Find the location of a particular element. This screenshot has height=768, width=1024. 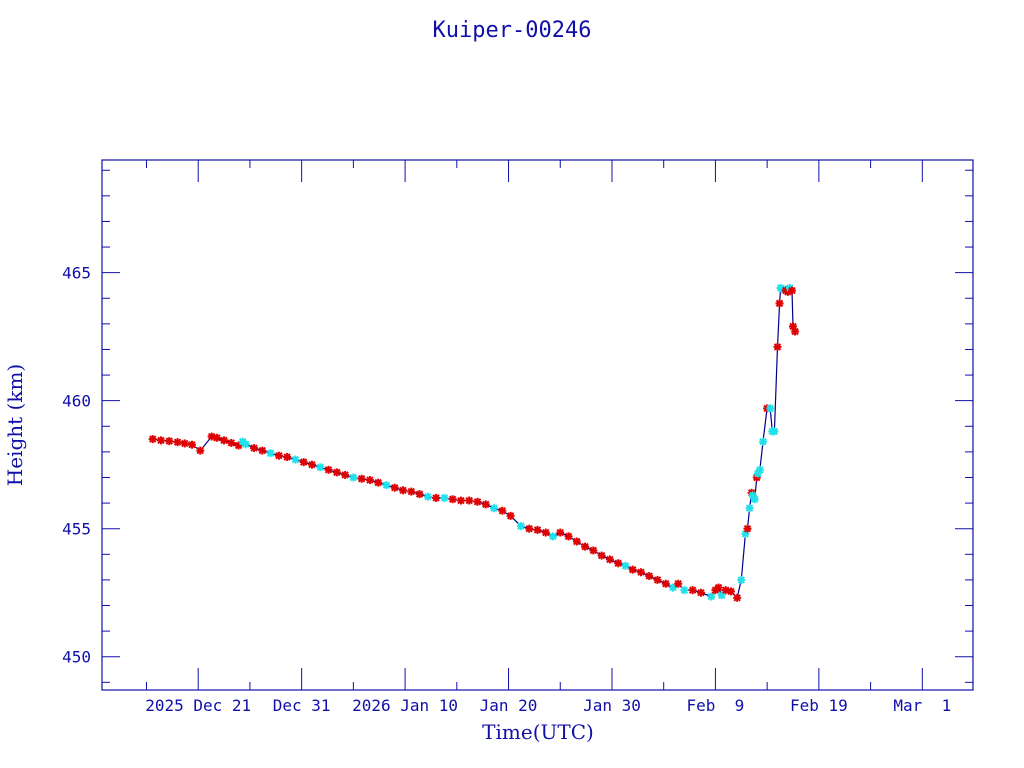

x-tick-label: Mar 1 is located at coordinates (922, 705).